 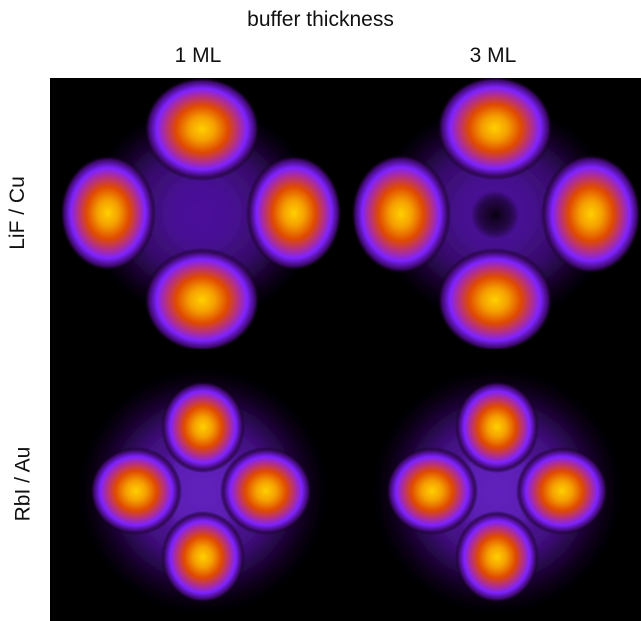 I want to click on row-label-lif-cu: LiF / Cu, so click(x=17, y=213).